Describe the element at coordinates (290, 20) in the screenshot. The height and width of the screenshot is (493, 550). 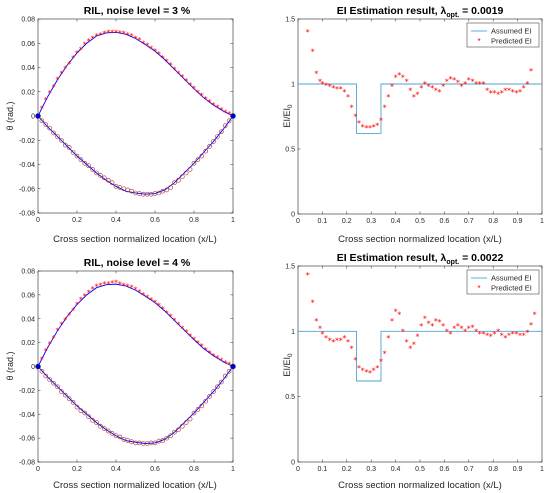
I see `y-tick-label: 1.5` at that location.